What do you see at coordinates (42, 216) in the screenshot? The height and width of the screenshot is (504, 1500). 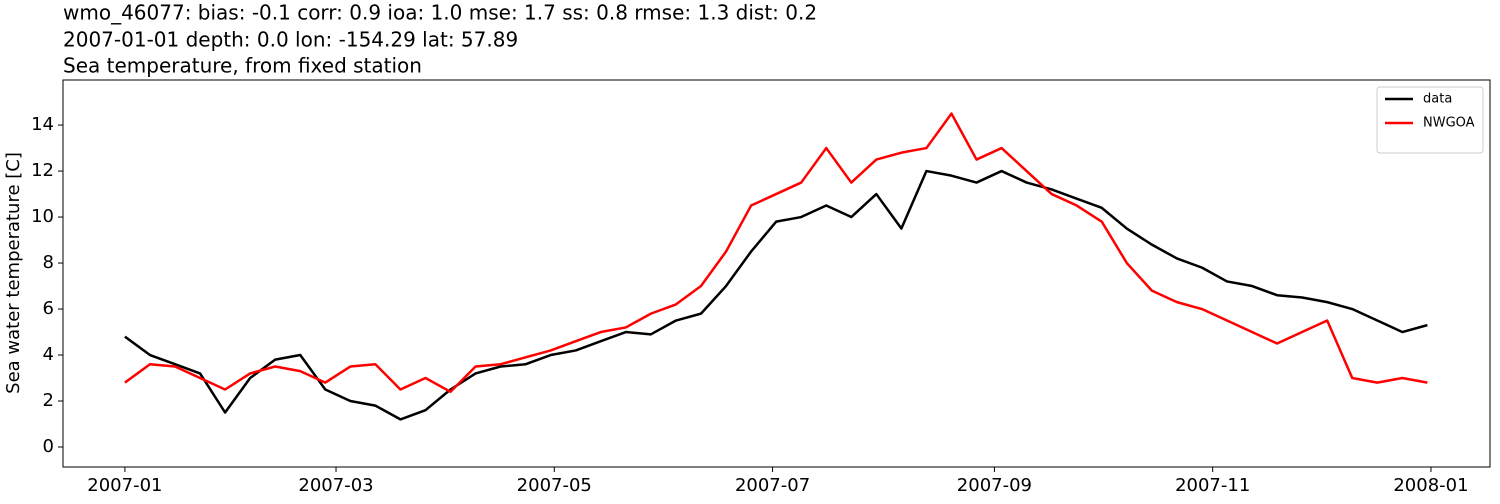 I see `y-tick-label: 10` at bounding box center [42, 216].